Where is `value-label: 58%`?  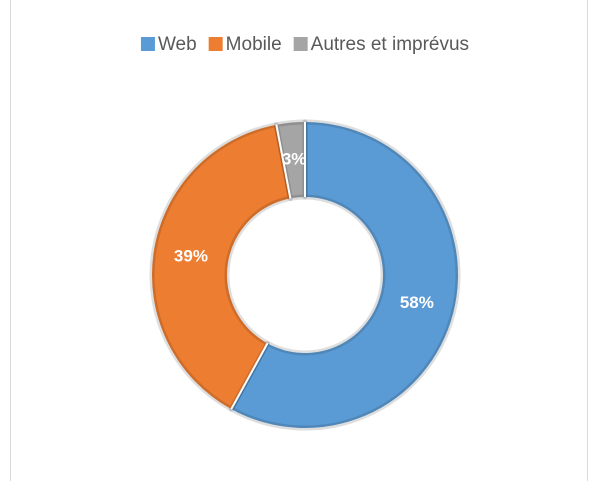 value-label: 58% is located at coordinates (417, 302).